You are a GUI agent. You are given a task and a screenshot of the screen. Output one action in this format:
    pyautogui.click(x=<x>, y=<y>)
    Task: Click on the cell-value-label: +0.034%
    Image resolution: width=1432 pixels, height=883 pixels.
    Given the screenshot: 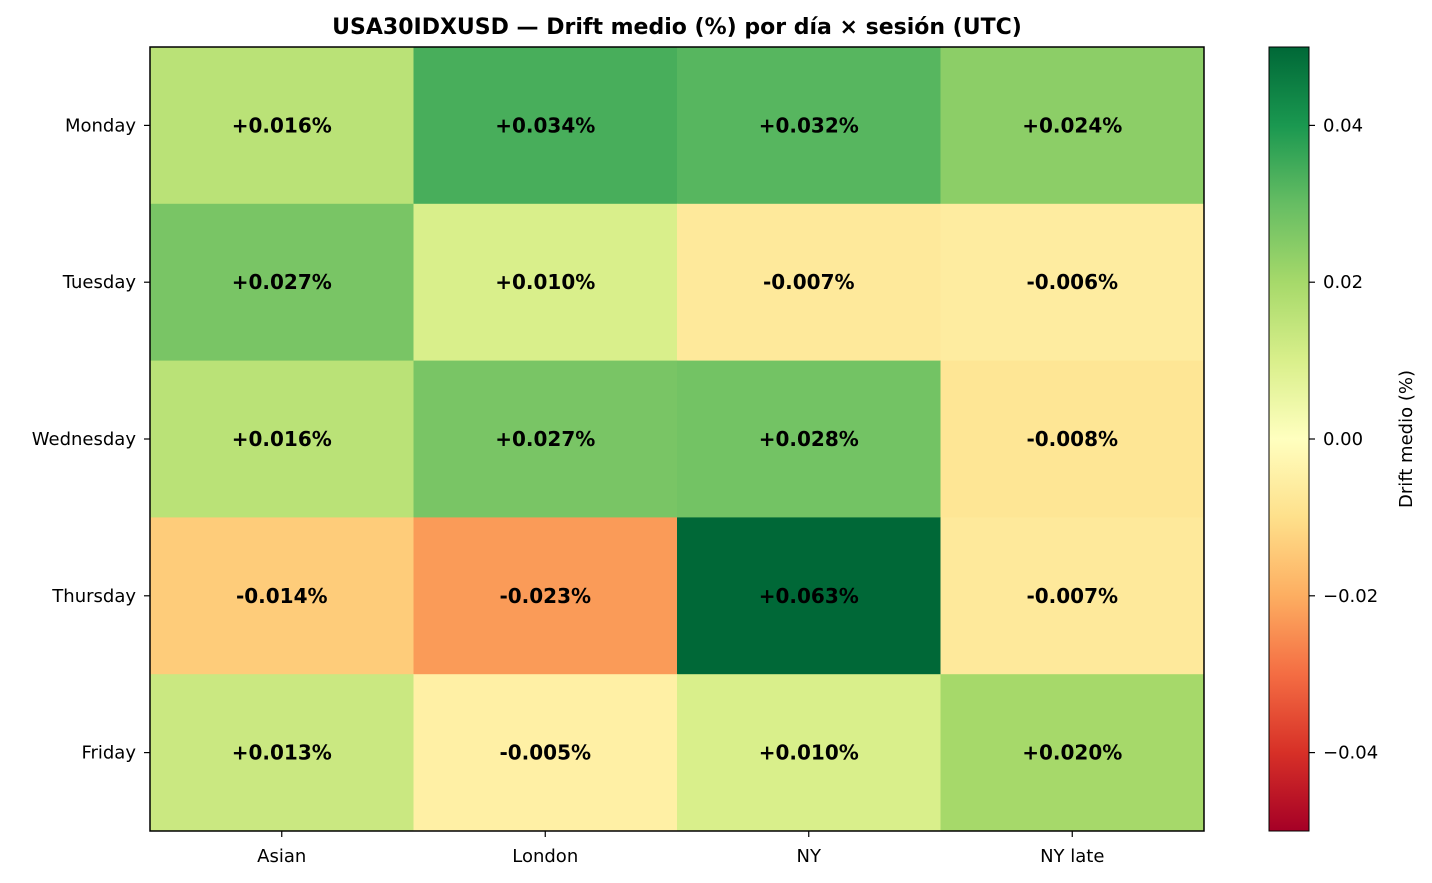 What is the action you would take?
    pyautogui.click(x=545, y=125)
    